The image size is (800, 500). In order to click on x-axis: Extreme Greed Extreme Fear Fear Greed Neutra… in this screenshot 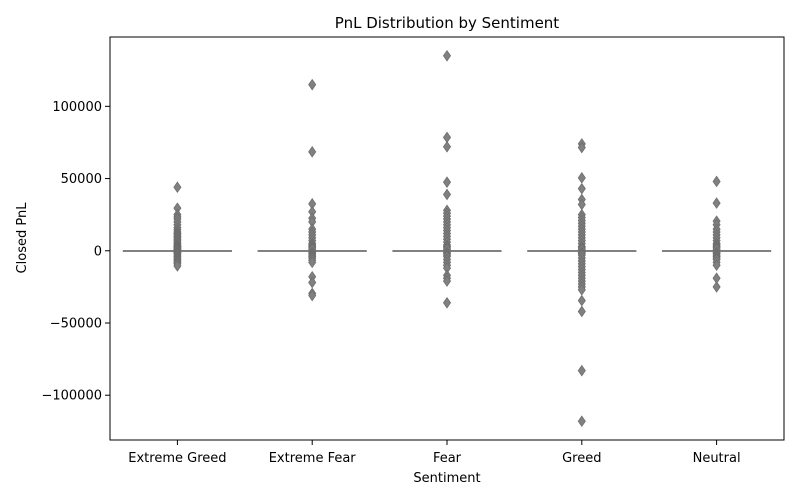, I will do `click(434, 453)`.